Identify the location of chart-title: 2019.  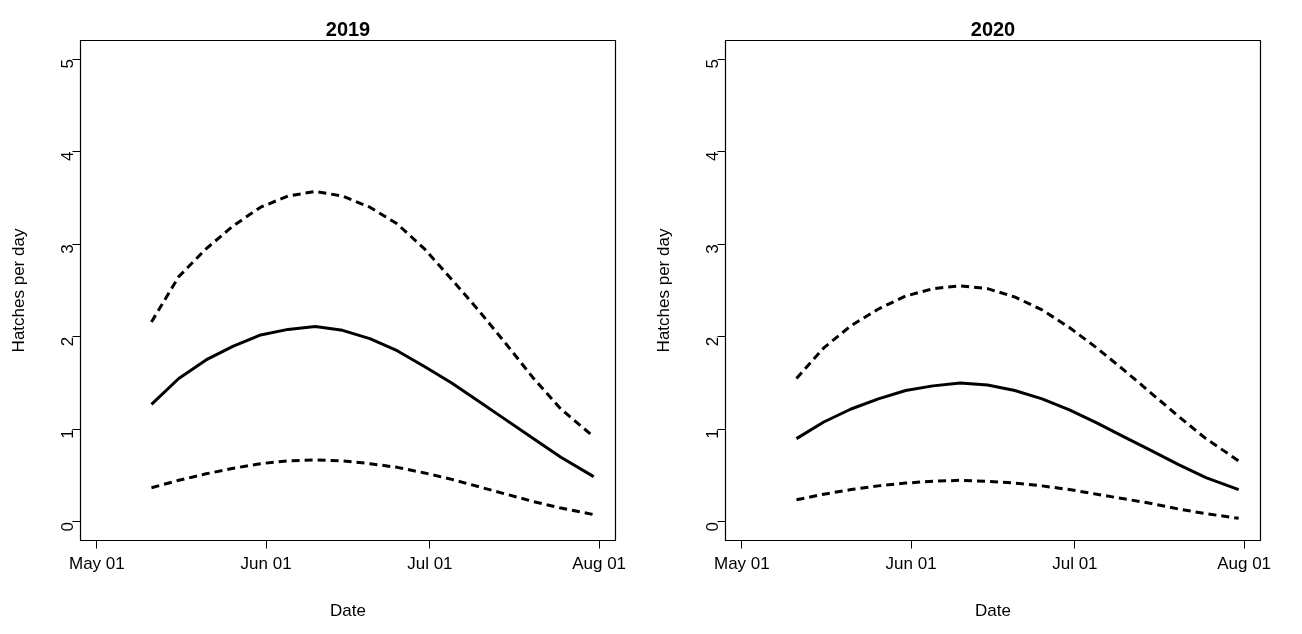
(348, 28).